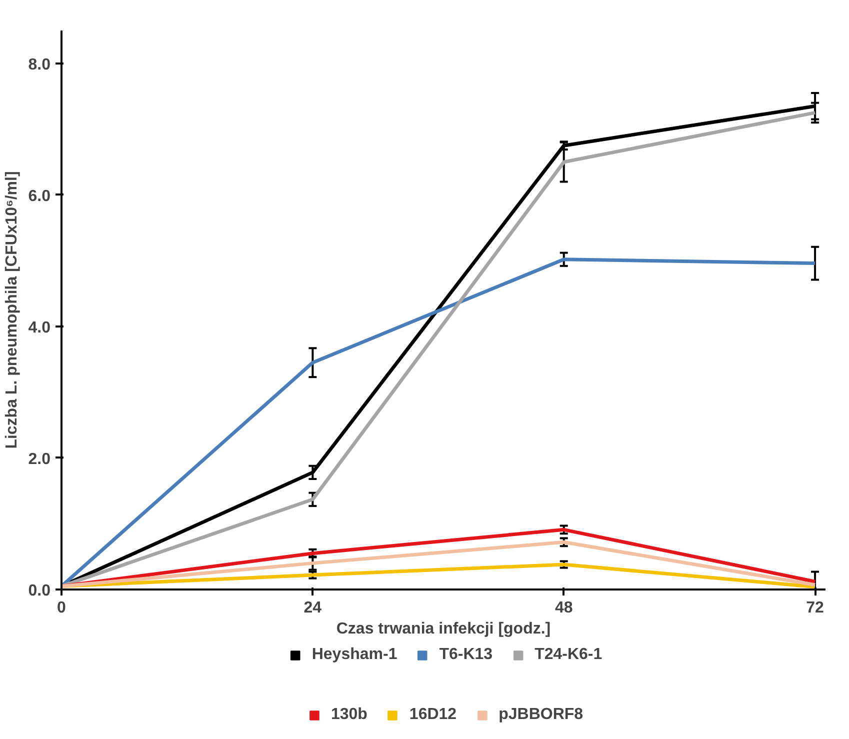 This screenshot has width=849, height=739. I want to click on legend-label: Heysham-1, so click(355, 655).